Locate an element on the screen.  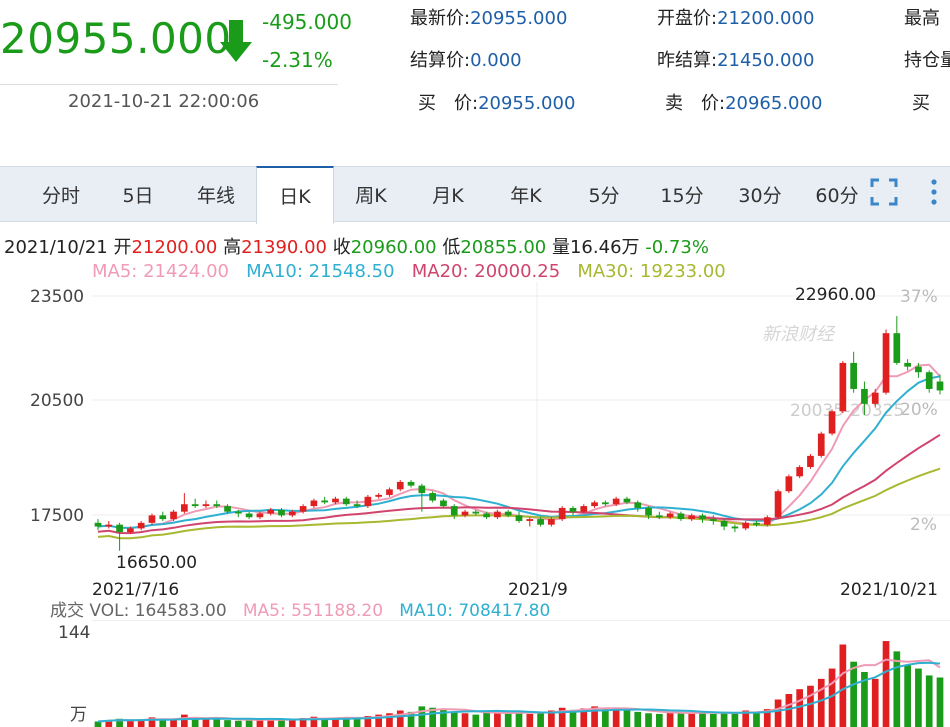
volume-label: 量 is located at coordinates (560, 247).